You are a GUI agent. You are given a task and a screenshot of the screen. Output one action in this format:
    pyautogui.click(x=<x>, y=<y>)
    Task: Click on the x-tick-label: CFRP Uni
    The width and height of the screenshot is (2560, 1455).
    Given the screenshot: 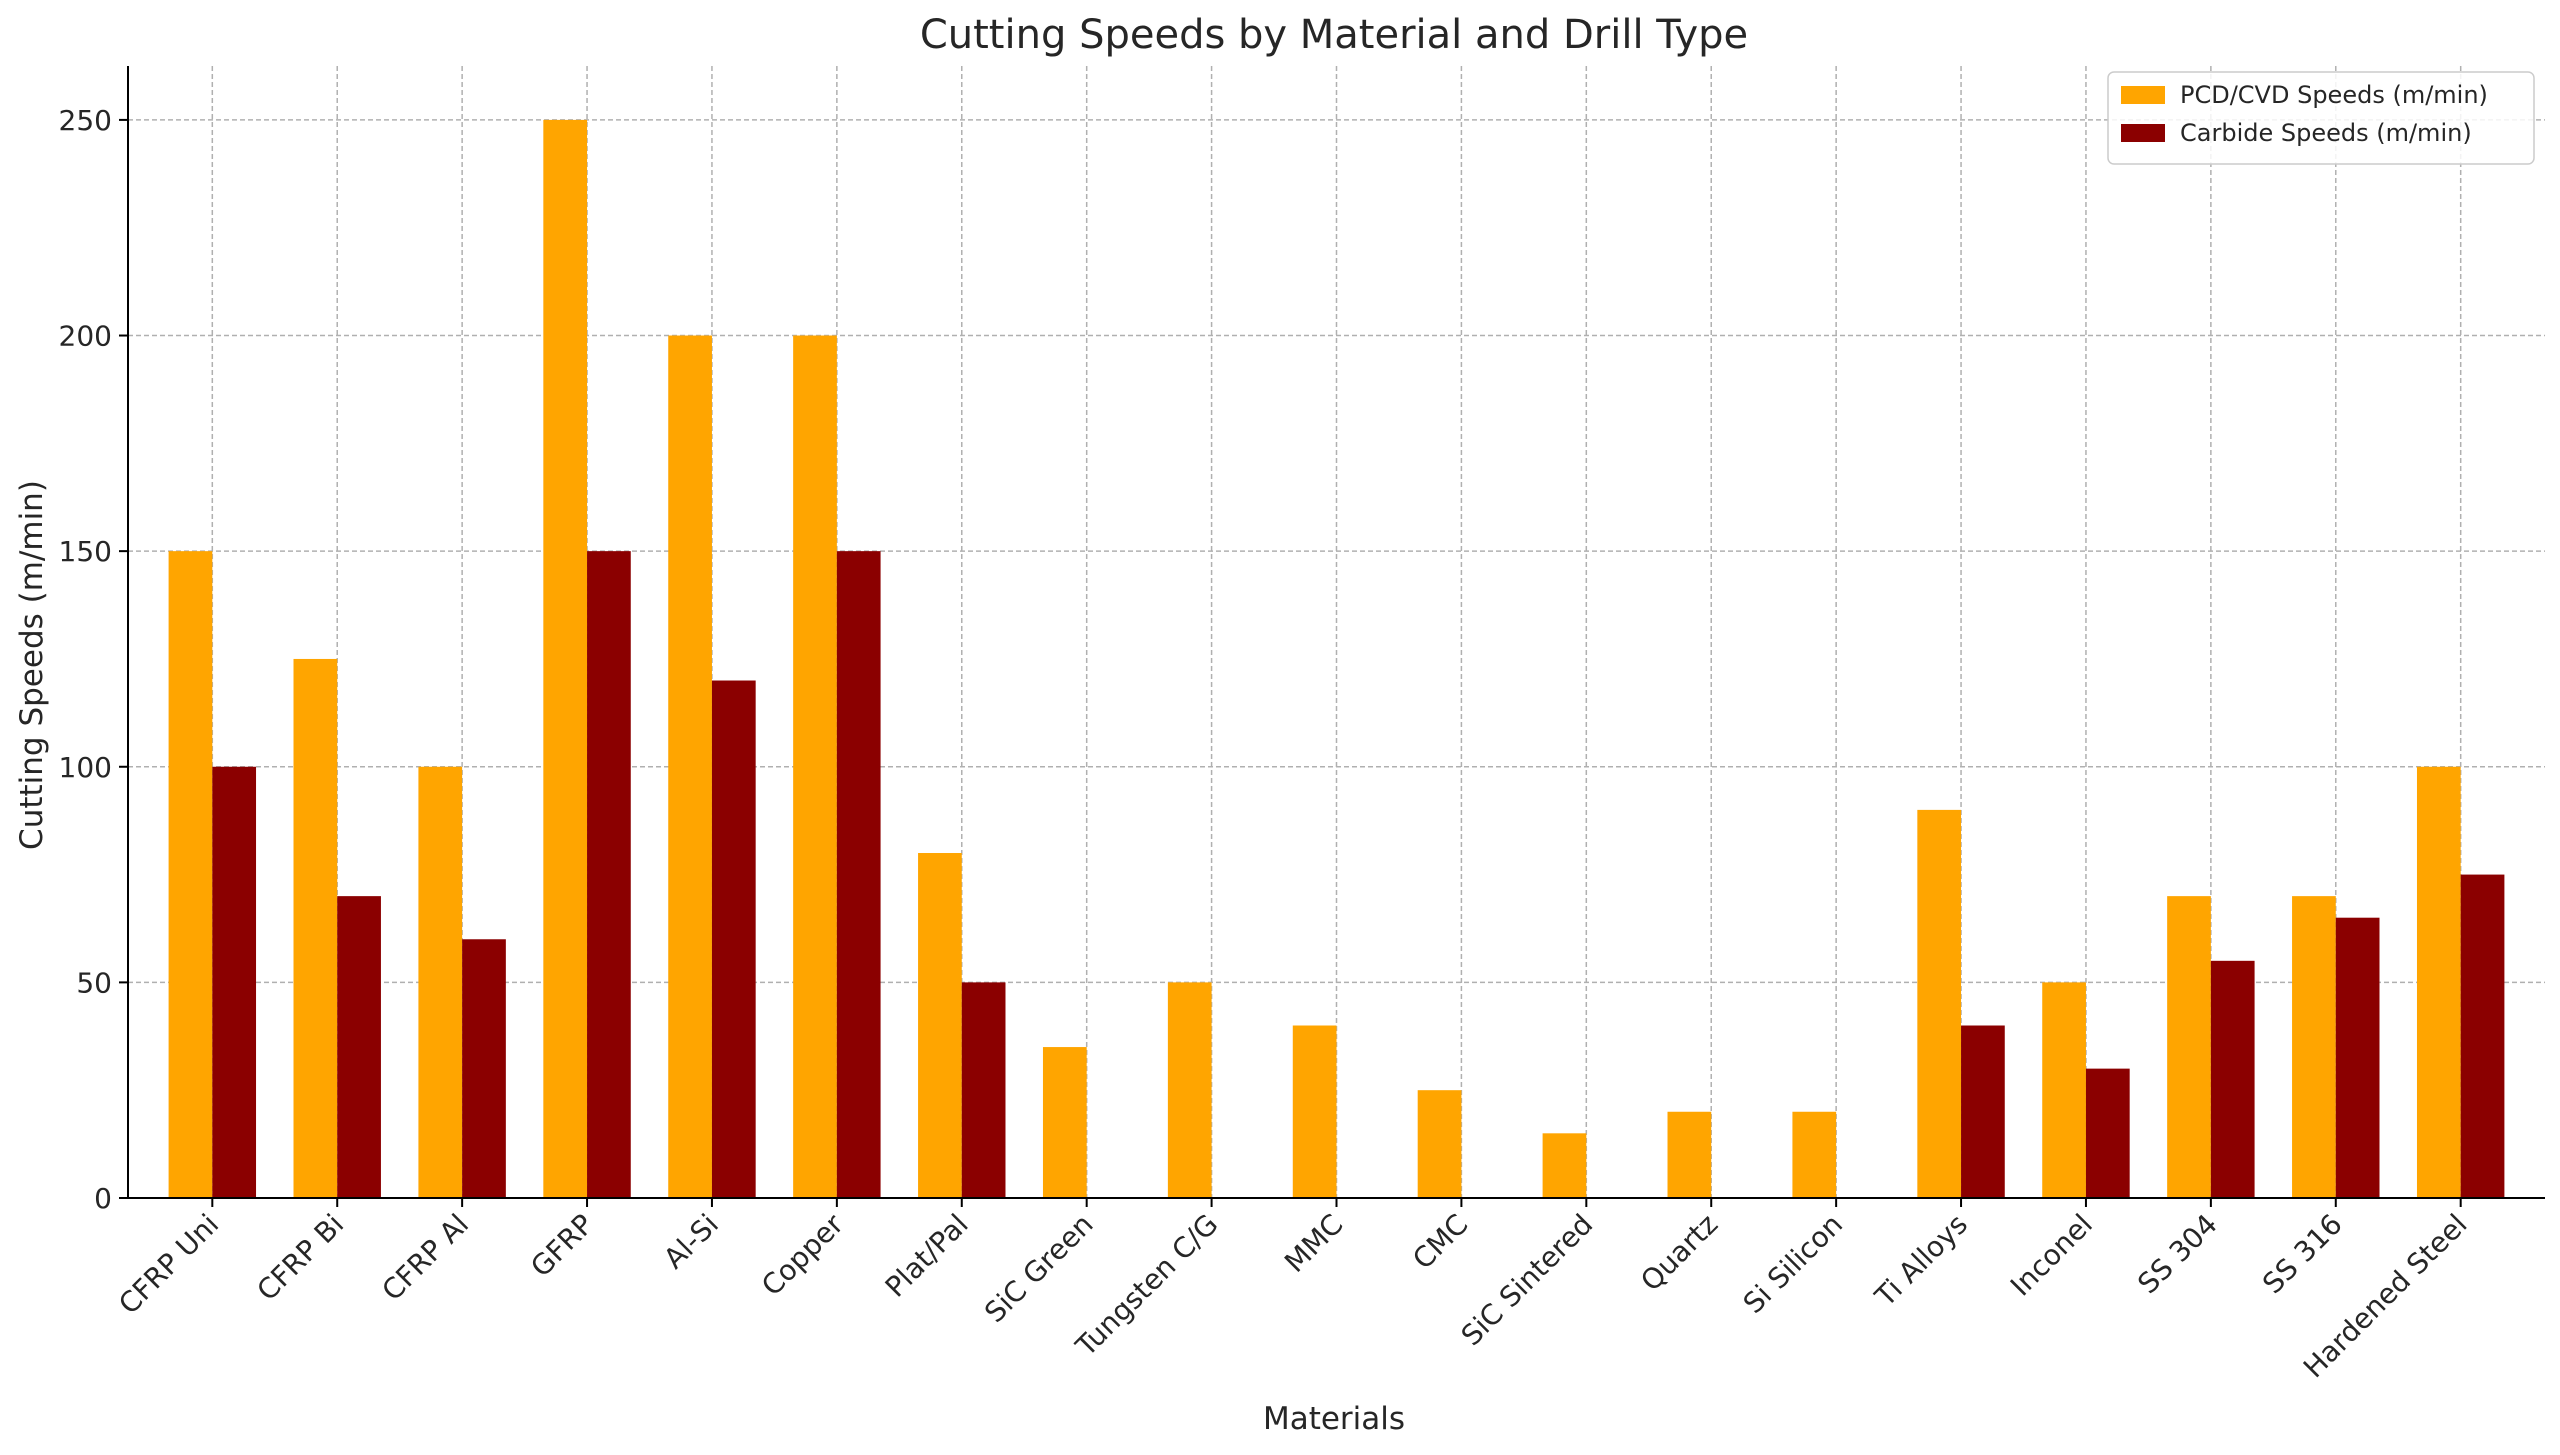 What is the action you would take?
    pyautogui.click(x=168, y=1264)
    